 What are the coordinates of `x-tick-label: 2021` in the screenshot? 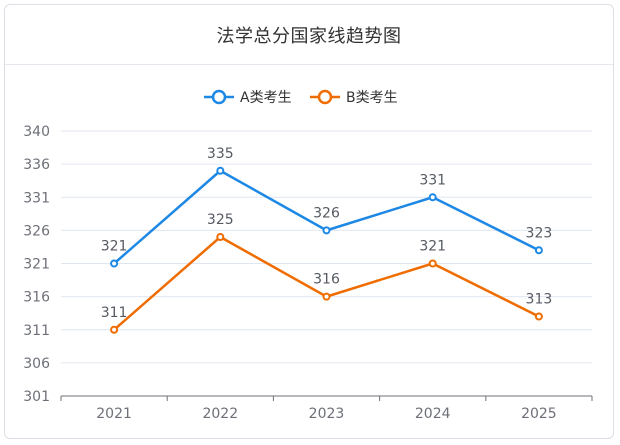 It's located at (114, 414).